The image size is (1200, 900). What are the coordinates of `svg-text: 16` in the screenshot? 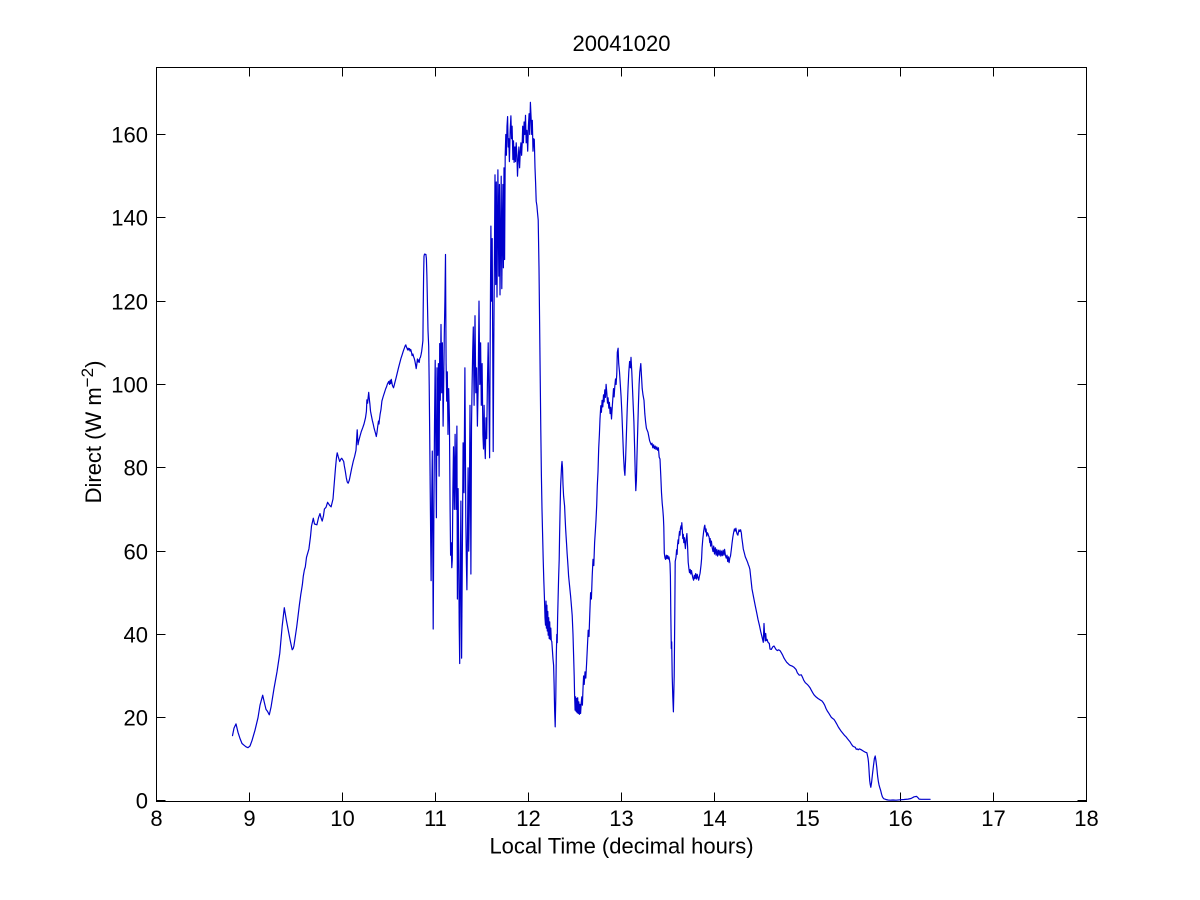 It's located at (900, 818).